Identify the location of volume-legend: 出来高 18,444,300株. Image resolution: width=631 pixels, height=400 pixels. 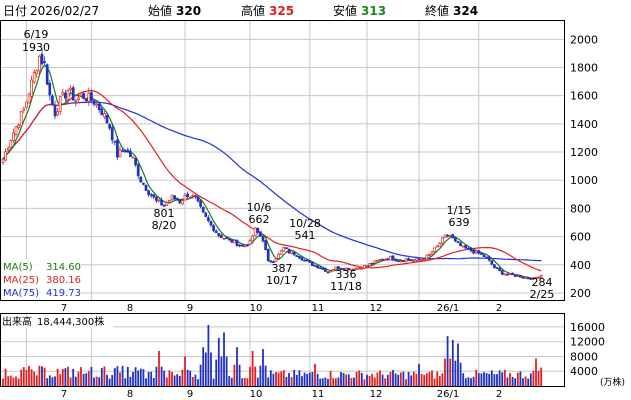
(57, 321).